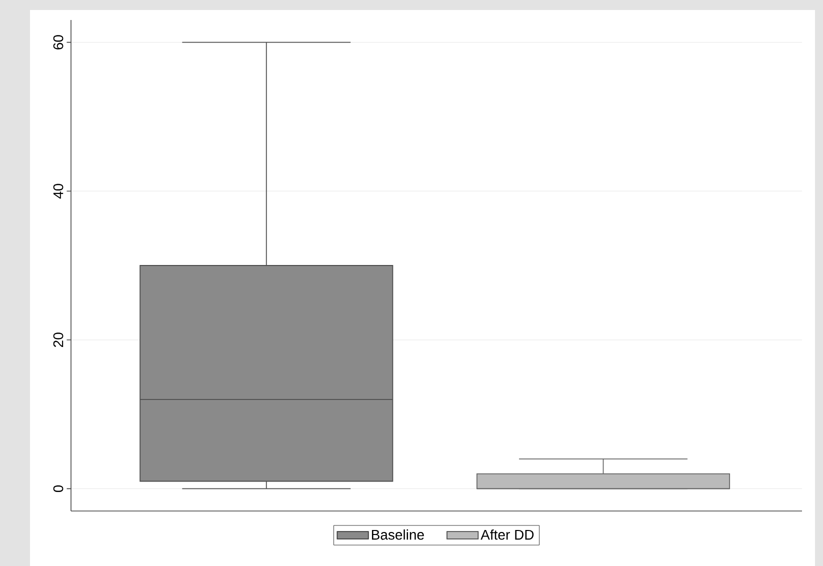 This screenshot has height=566, width=823. Describe the element at coordinates (58, 488) in the screenshot. I see `y-tick-label: 0` at that location.